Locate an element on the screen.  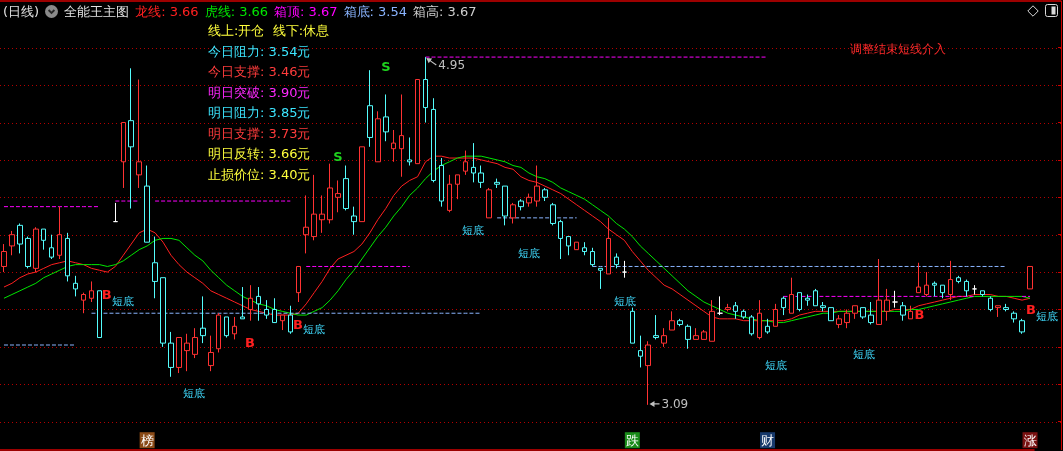
annotation: 明日反转: 3.66元 is located at coordinates (259, 154).